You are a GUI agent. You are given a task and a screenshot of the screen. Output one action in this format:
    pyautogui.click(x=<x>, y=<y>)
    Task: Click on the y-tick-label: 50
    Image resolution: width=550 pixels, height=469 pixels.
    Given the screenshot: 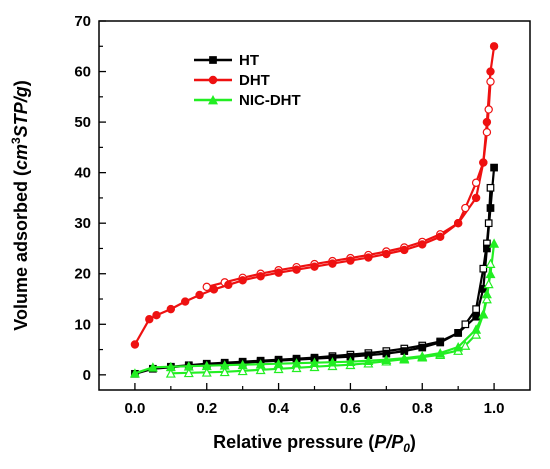 What is the action you would take?
    pyautogui.click(x=82, y=122)
    